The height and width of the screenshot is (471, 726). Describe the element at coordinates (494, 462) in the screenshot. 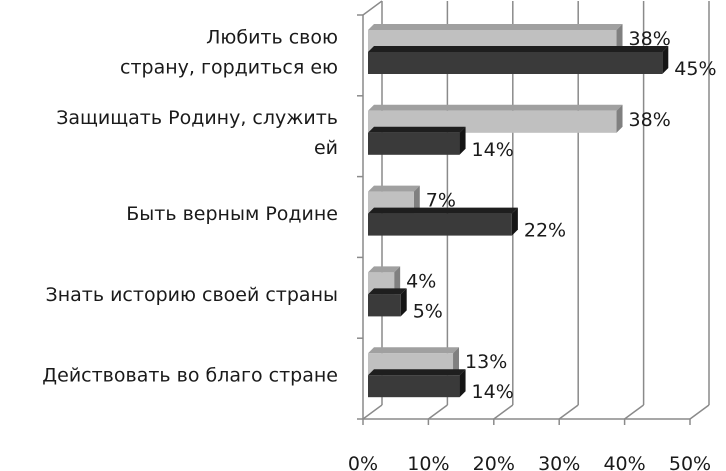

I see `x-tick-label: 20%` at that location.